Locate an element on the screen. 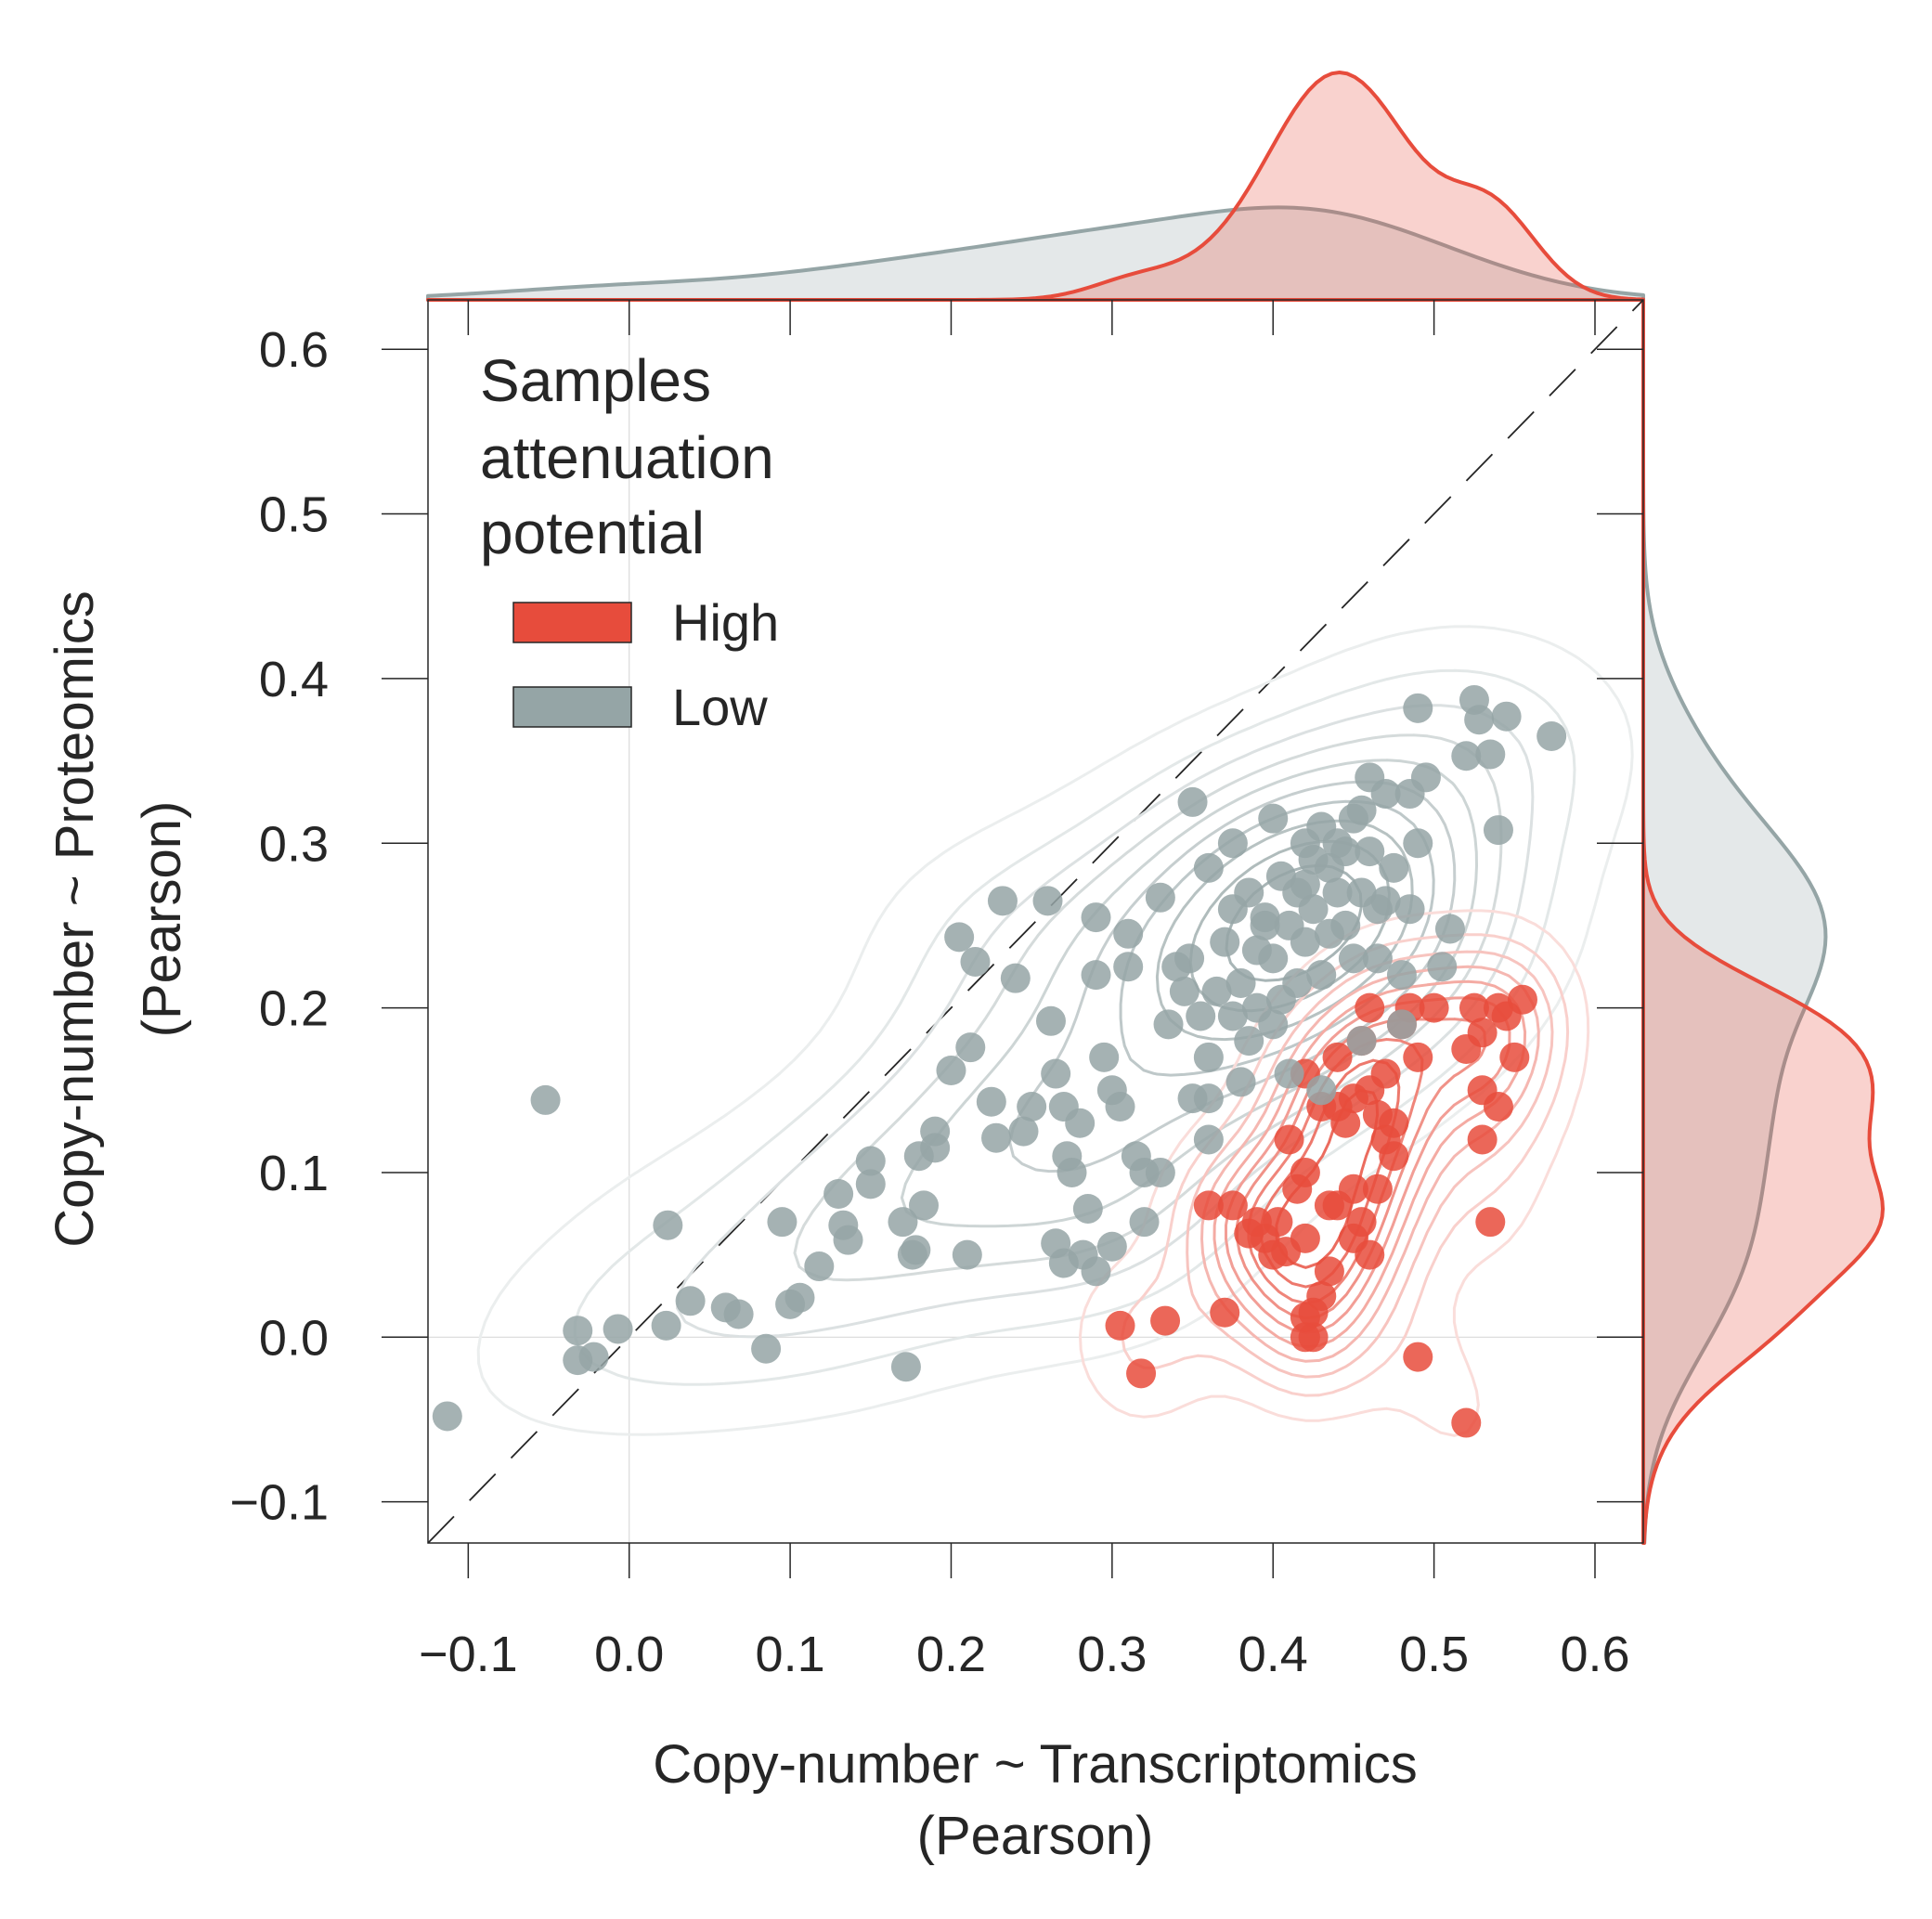  top-marginal-density is located at coordinates (1035, 186).